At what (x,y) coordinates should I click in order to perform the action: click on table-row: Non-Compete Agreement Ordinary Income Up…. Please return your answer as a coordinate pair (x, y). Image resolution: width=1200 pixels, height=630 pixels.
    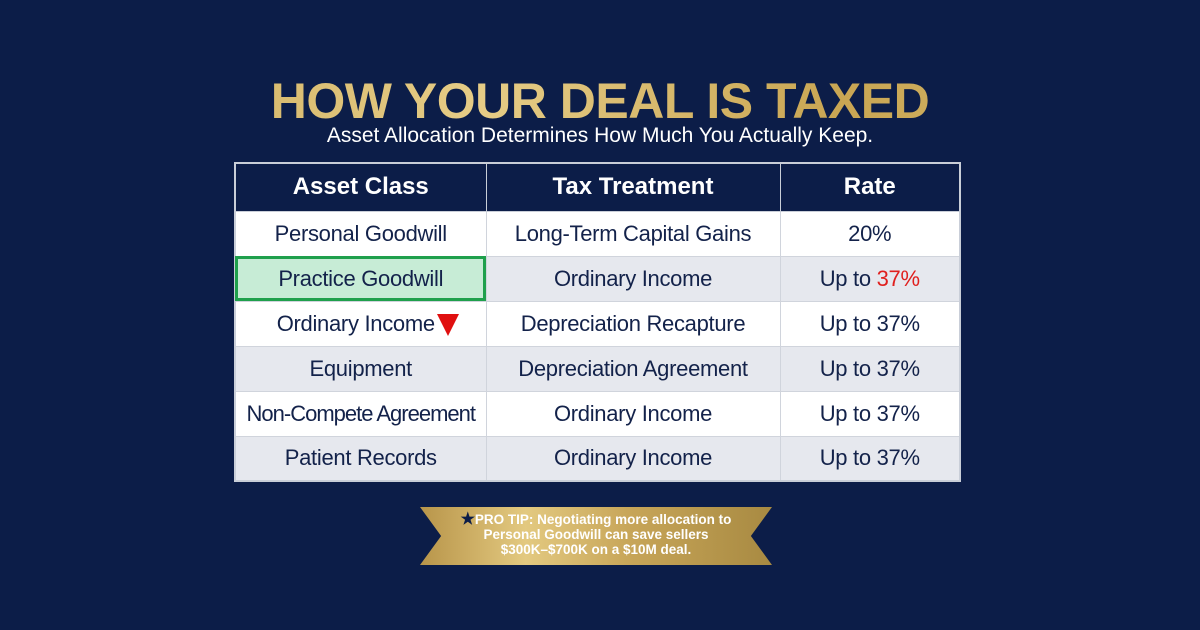
    Looking at the image, I should click on (597, 413).